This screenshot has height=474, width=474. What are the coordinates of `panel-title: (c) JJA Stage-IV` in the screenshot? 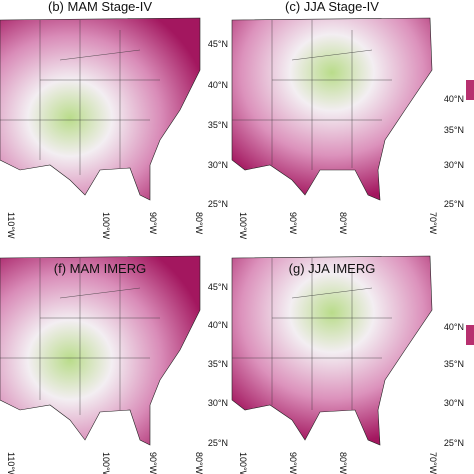 It's located at (332, 7).